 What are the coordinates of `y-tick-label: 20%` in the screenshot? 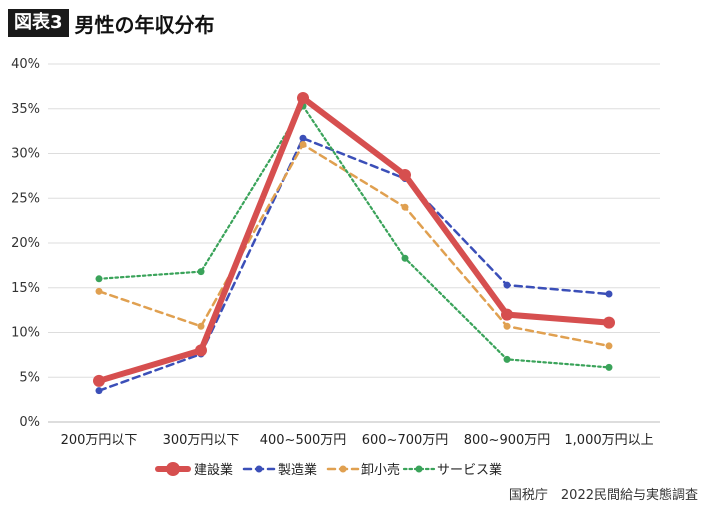 It's located at (25, 243).